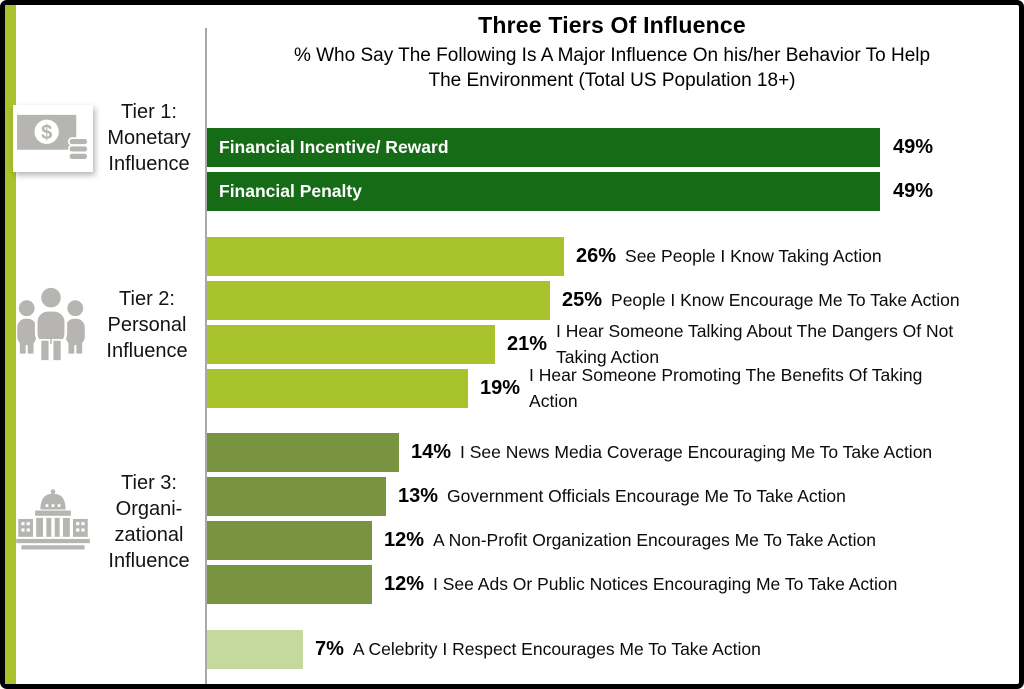 The width and height of the screenshot is (1024, 689). What do you see at coordinates (500, 388) in the screenshot?
I see `bar-value: 19%` at bounding box center [500, 388].